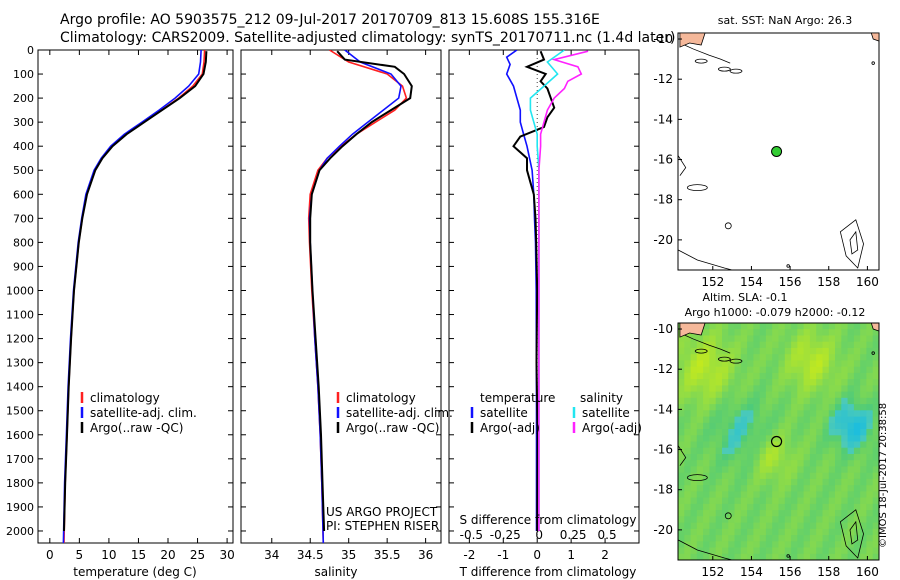 Image resolution: width=900 pixels, height=580 pixels. What do you see at coordinates (138, 555) in the screenshot?
I see `x-tick-label: 15` at bounding box center [138, 555].